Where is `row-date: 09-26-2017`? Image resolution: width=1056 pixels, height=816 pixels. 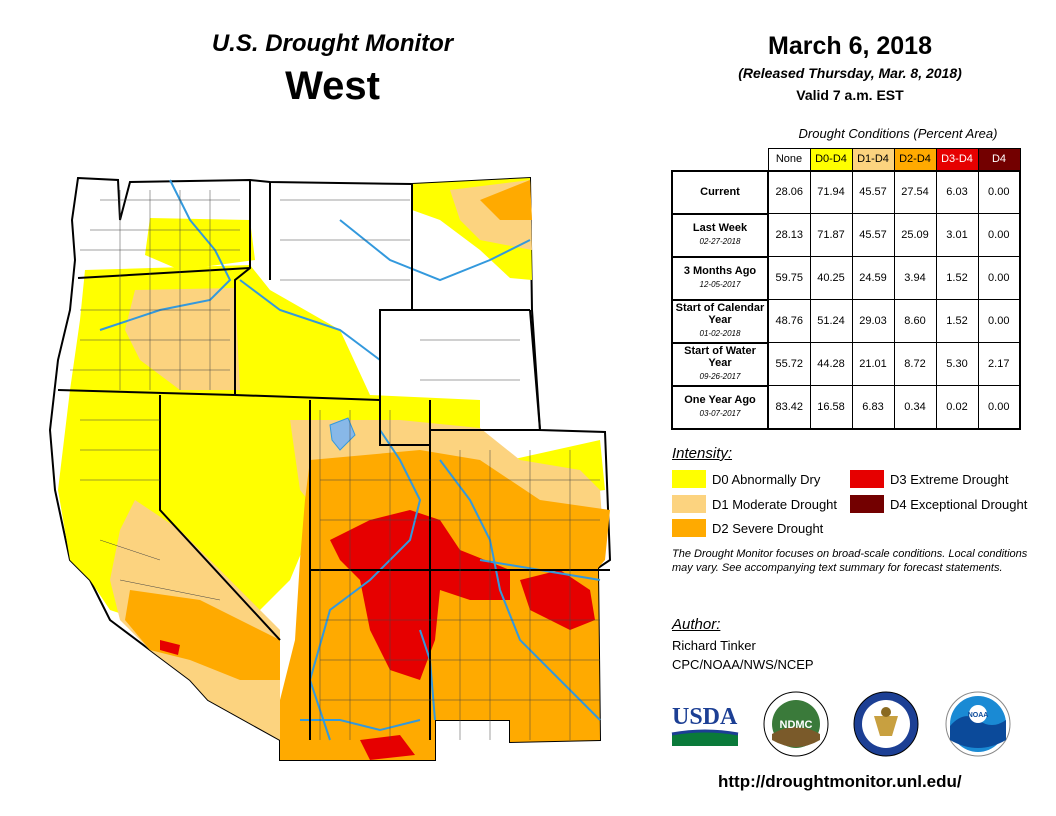 row-date: 09-26-2017 is located at coordinates (720, 376).